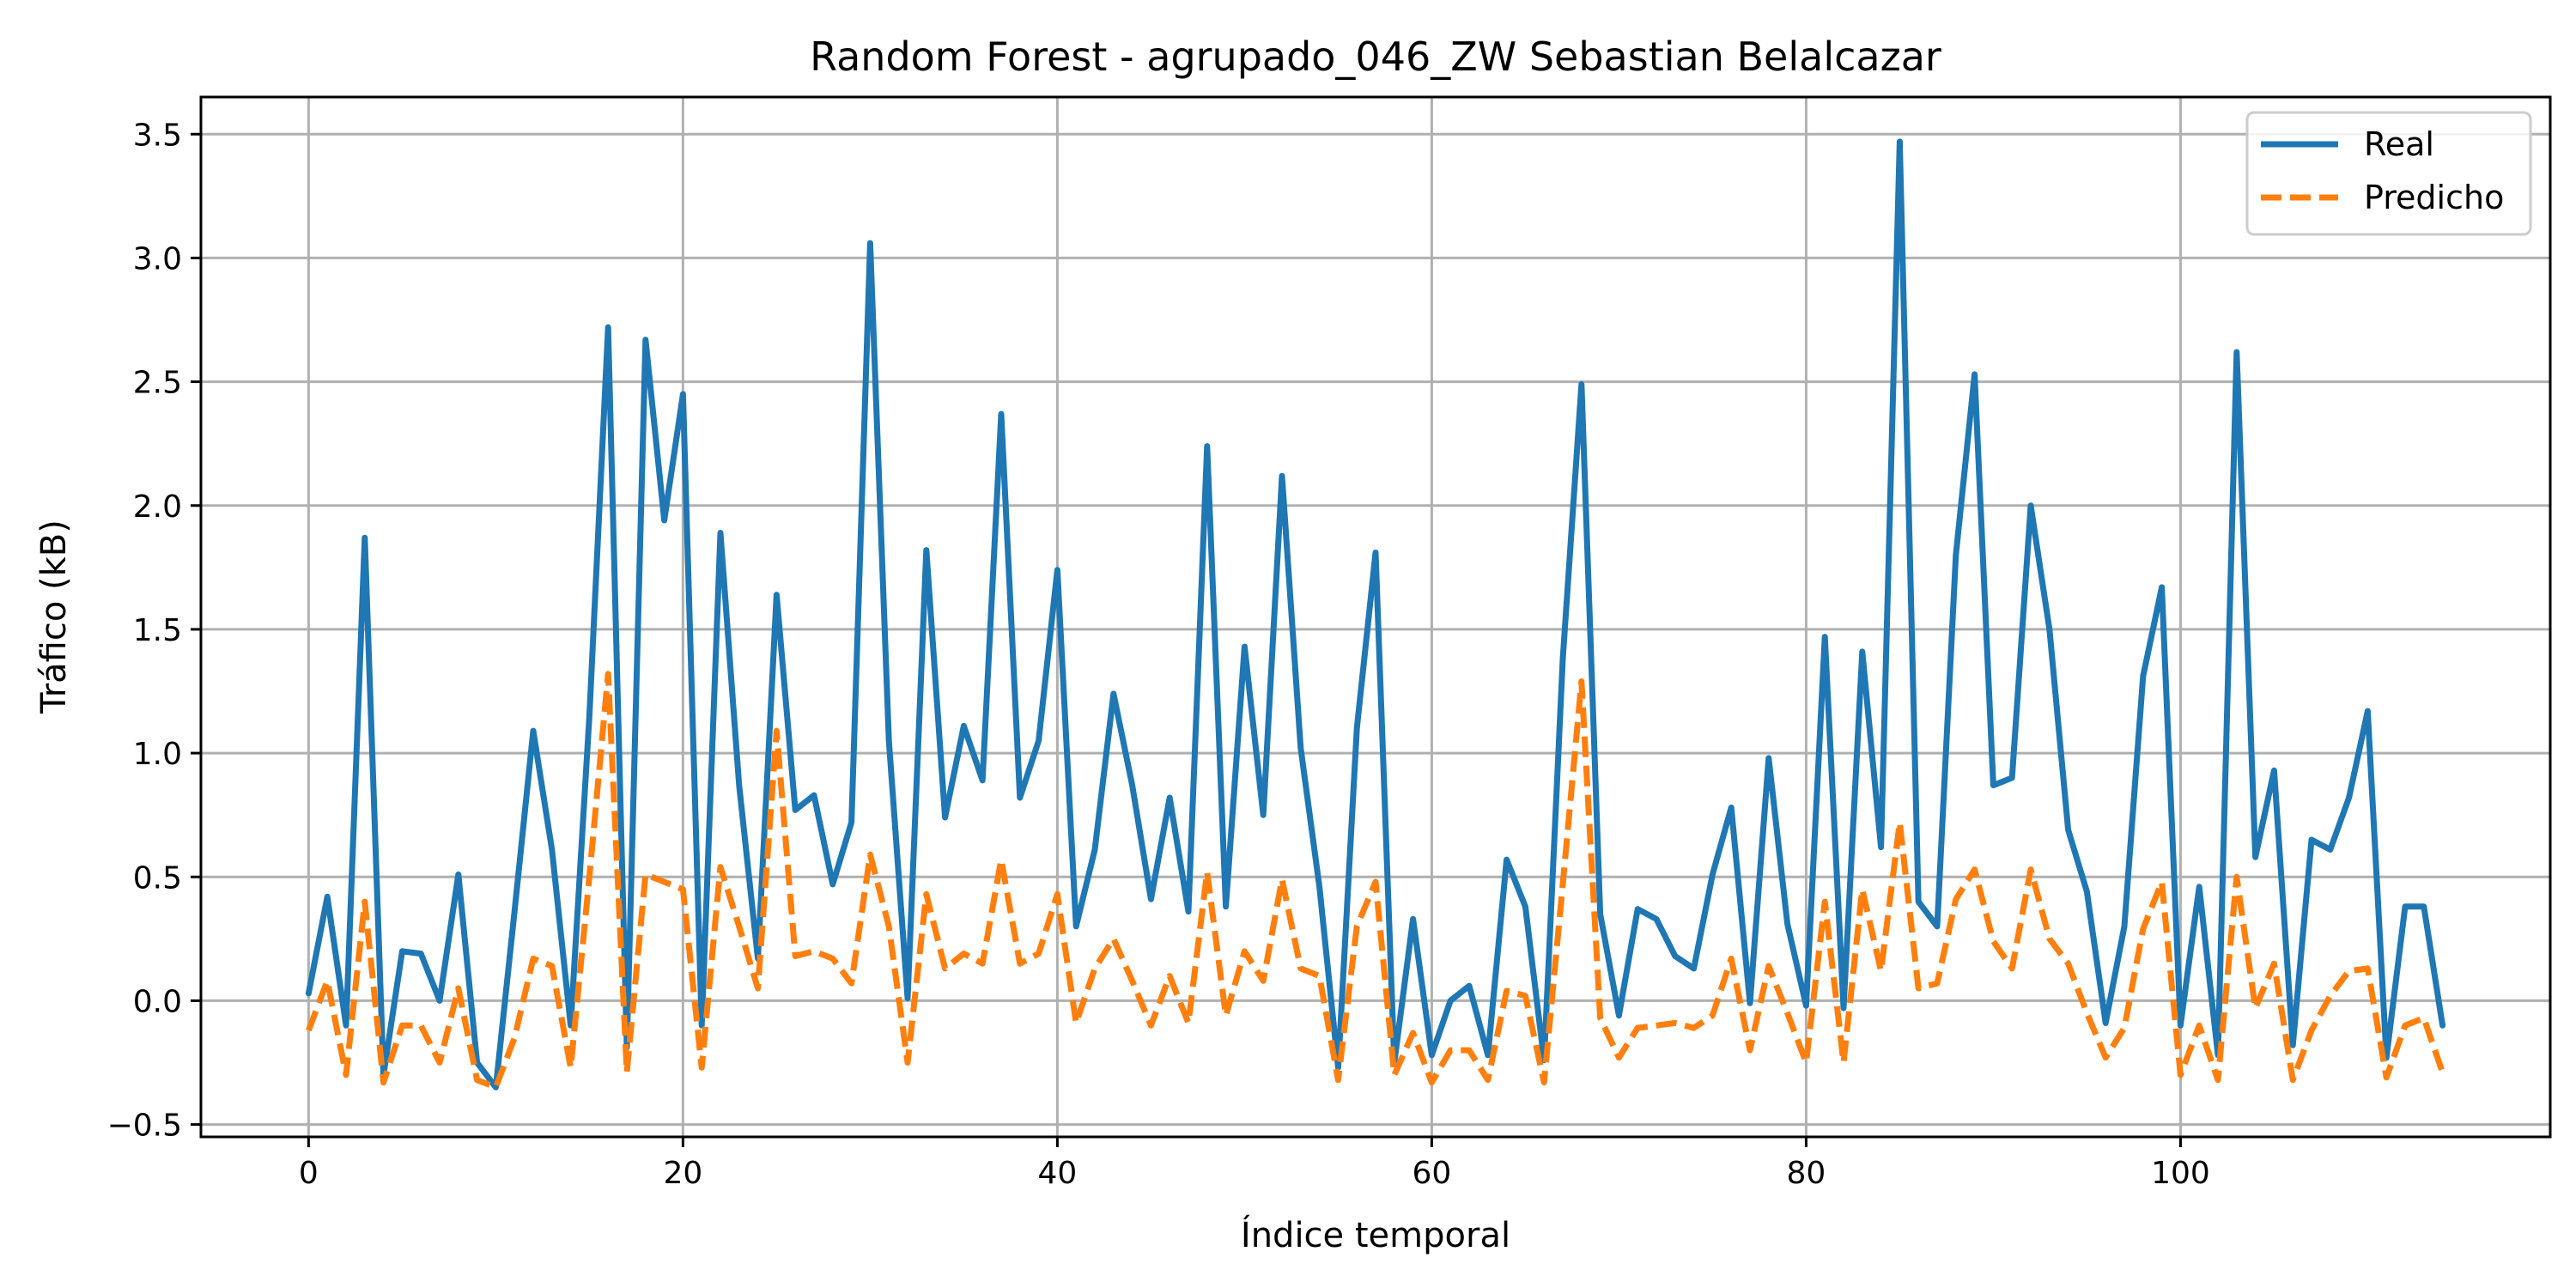 The width and height of the screenshot is (2576, 1288). Describe the element at coordinates (158, 507) in the screenshot. I see `y-tick-label: 2.0` at that location.